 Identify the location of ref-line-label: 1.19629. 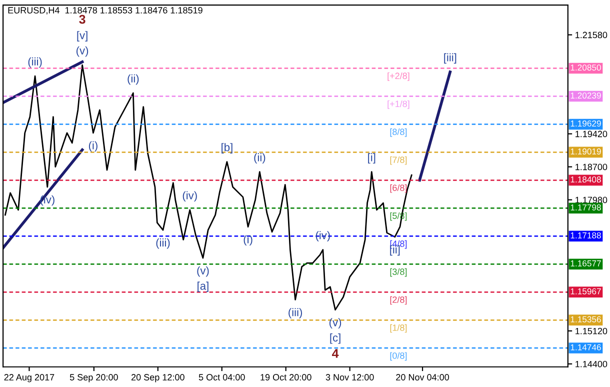
(585, 123).